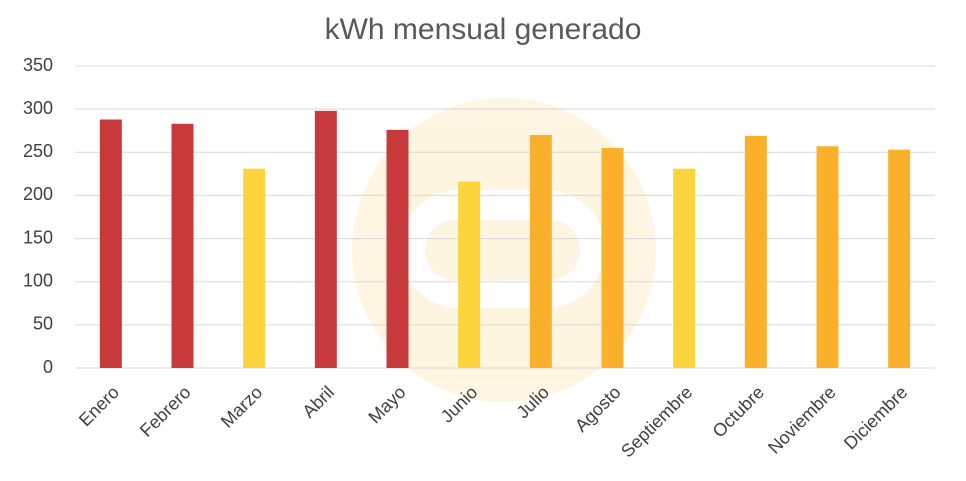 Image resolution: width=966 pixels, height=481 pixels. What do you see at coordinates (738, 411) in the screenshot?
I see `x-tick-label: Octubre` at bounding box center [738, 411].